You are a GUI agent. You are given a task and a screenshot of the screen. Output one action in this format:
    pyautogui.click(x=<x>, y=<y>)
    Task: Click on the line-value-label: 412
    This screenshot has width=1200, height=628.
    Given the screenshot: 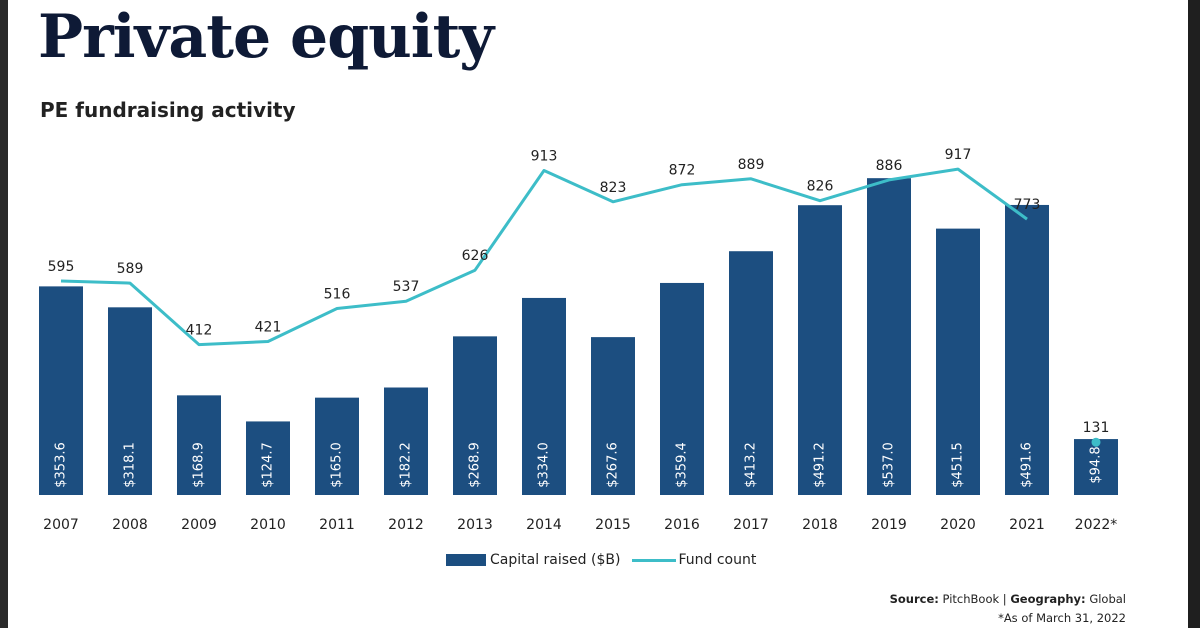 What is the action you would take?
    pyautogui.click(x=199, y=331)
    